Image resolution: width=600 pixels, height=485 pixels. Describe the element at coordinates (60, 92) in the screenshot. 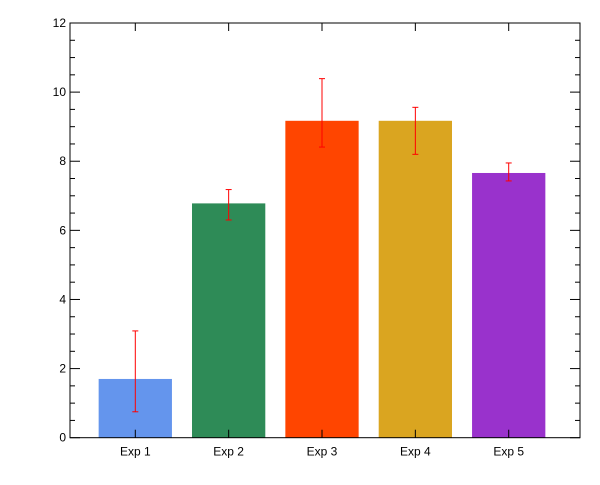

I see `y-tick-label: 10` at that location.